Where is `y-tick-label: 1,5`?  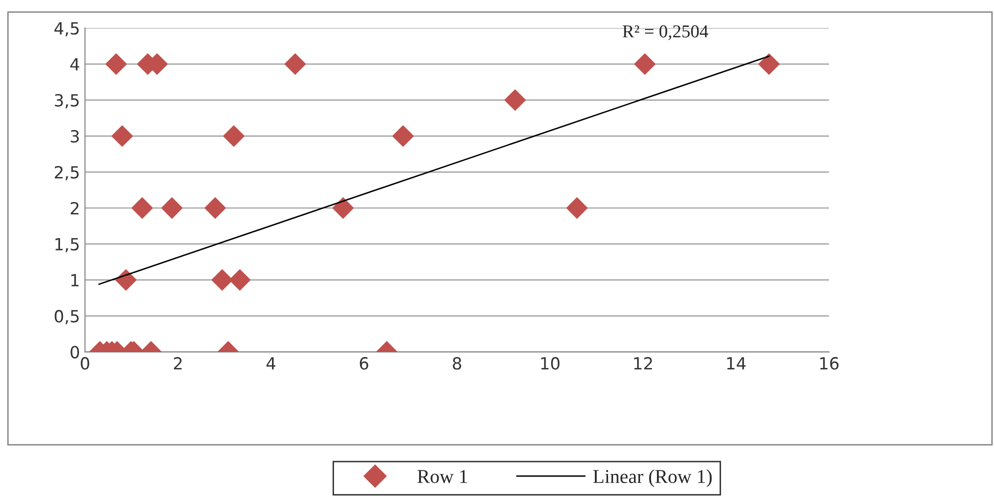
y-tick-label: 1,5 is located at coordinates (67, 245).